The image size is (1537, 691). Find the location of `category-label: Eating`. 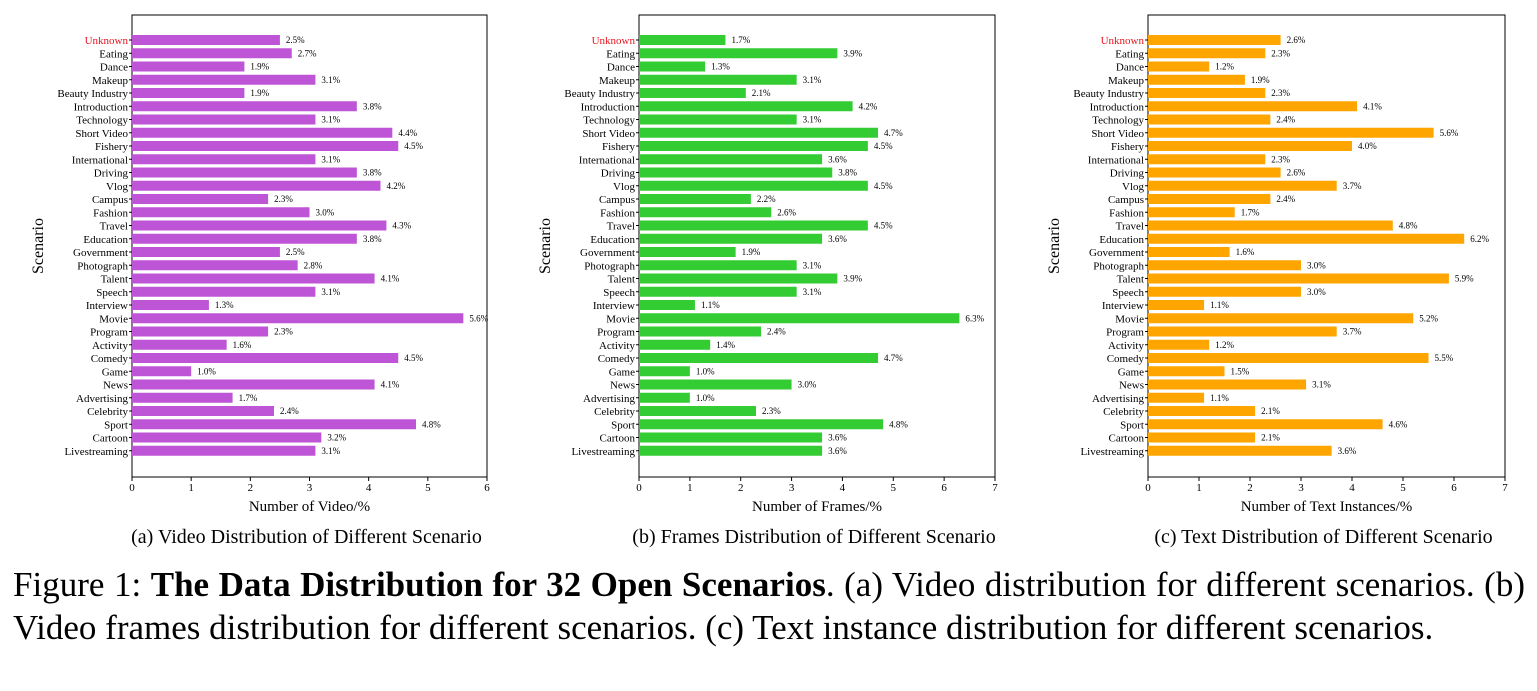

category-label: Eating is located at coordinates (620, 54).